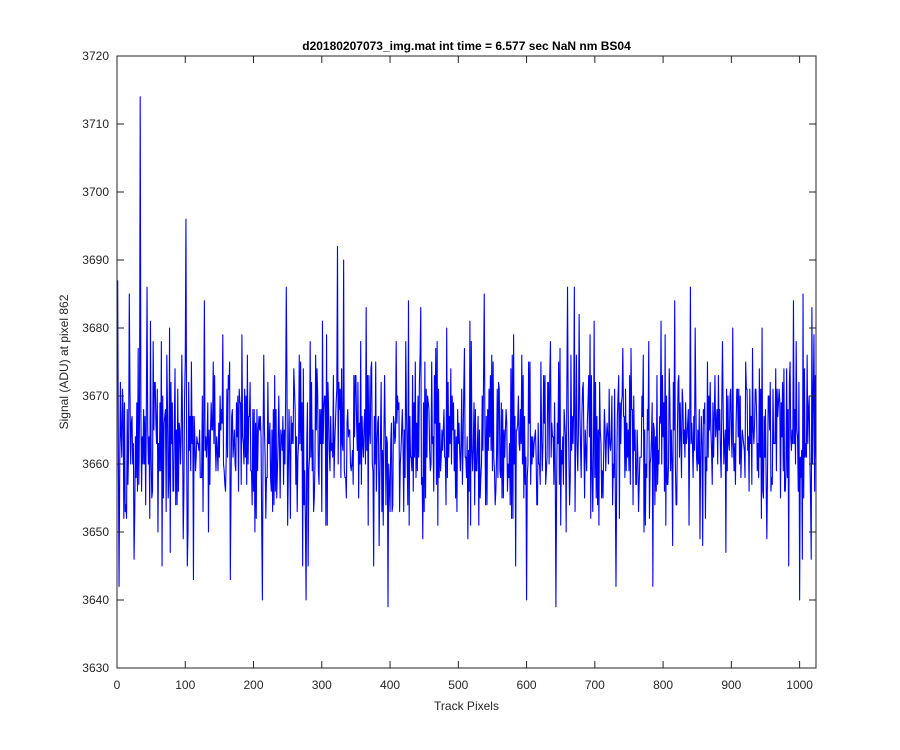 The width and height of the screenshot is (900, 750). Describe the element at coordinates (595, 685) in the screenshot. I see `x-tick-label: 700` at that location.